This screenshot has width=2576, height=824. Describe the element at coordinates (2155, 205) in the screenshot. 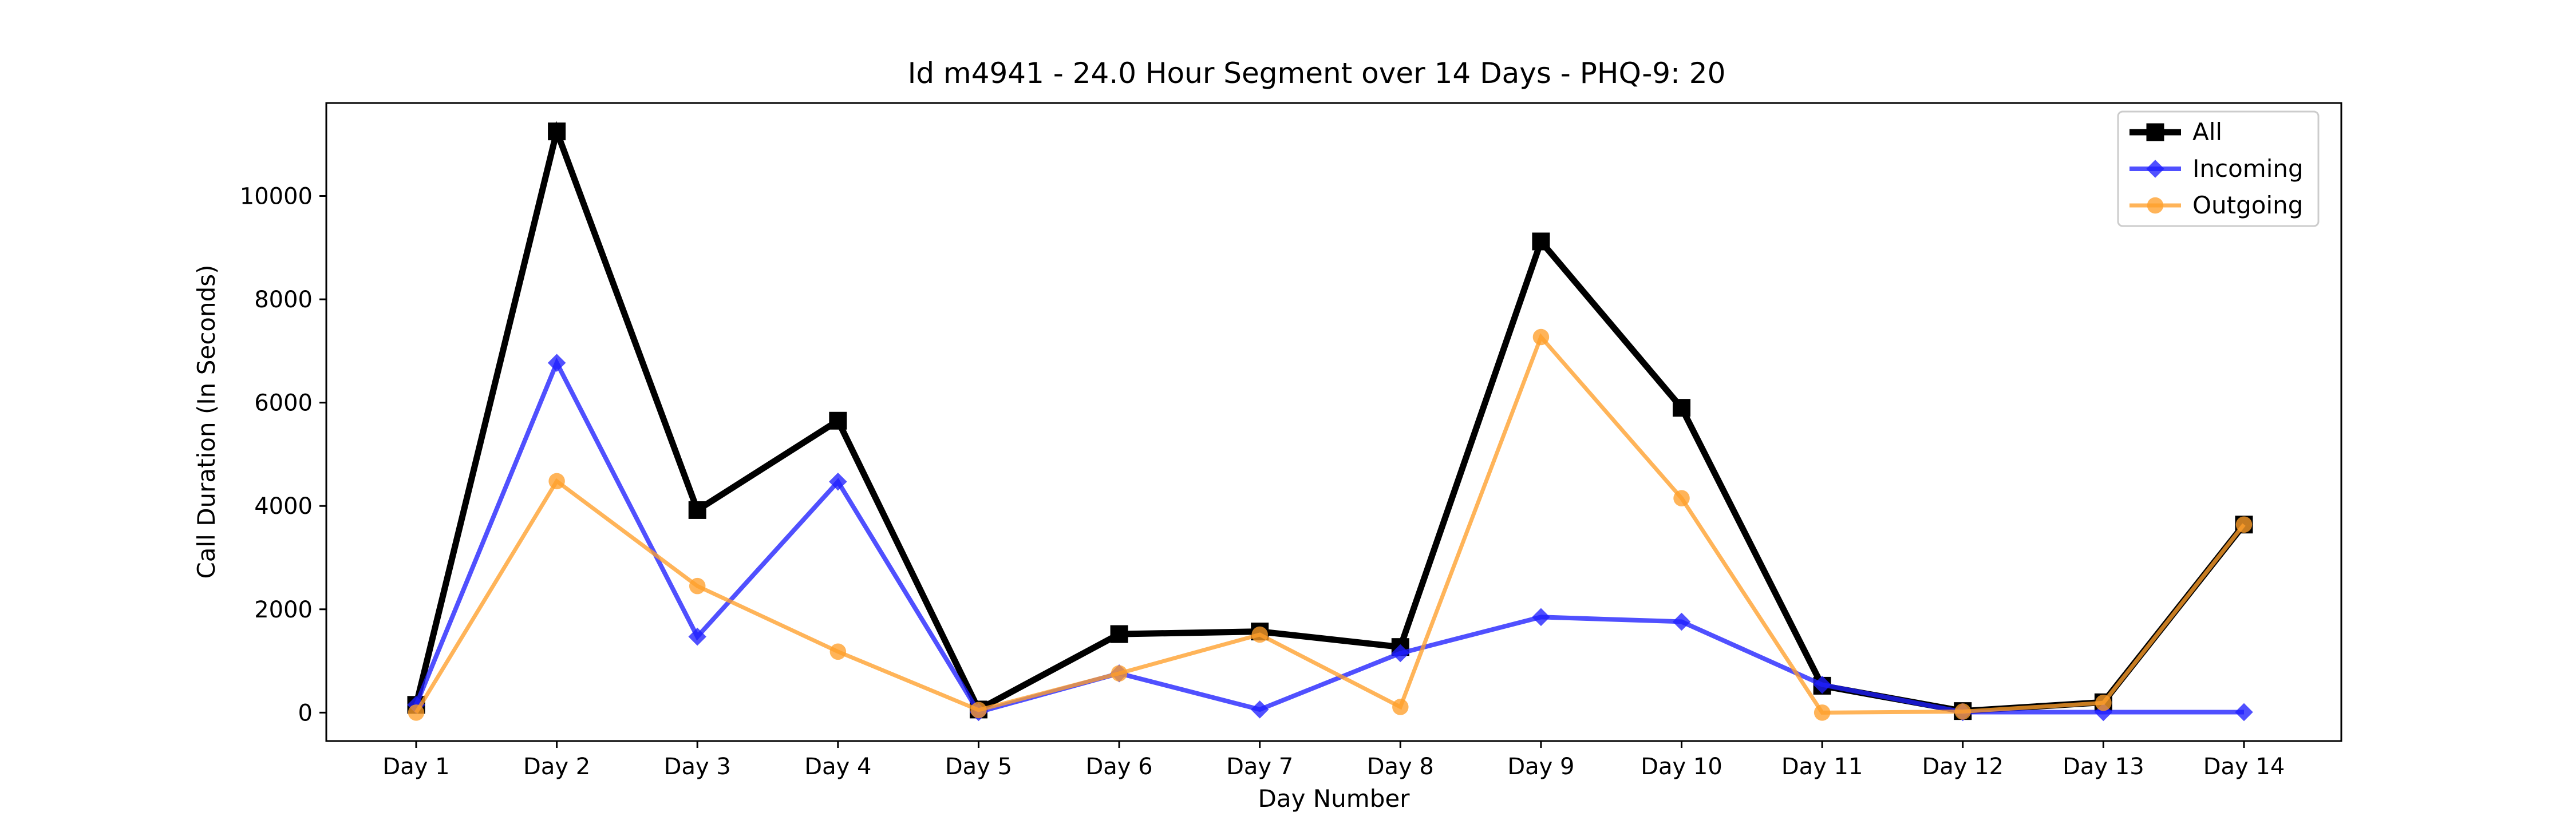

I see `legend-marker-outgoing` at that location.